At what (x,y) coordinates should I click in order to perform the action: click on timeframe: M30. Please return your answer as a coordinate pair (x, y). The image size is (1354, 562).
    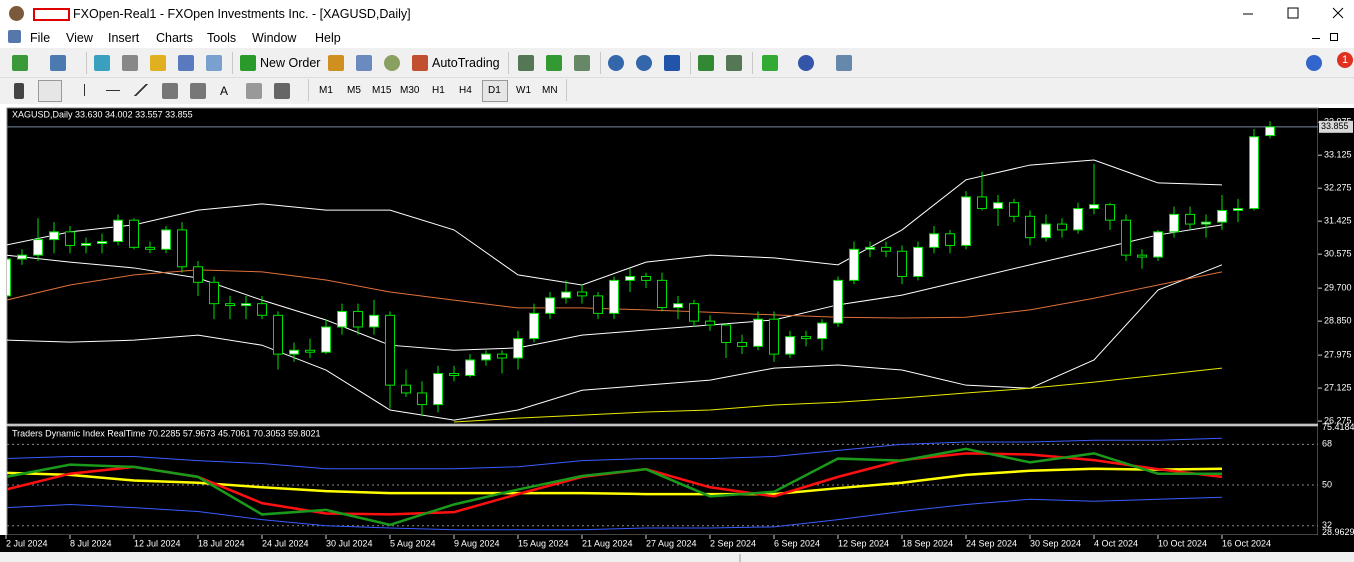
    Looking at the image, I should click on (410, 90).